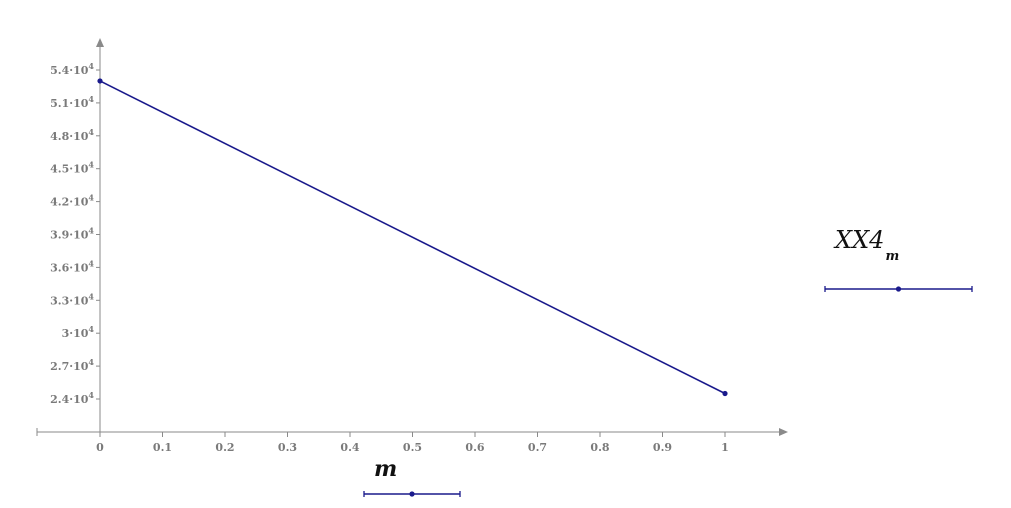  I want to click on x-tick-label: 0.9, so click(662, 447).